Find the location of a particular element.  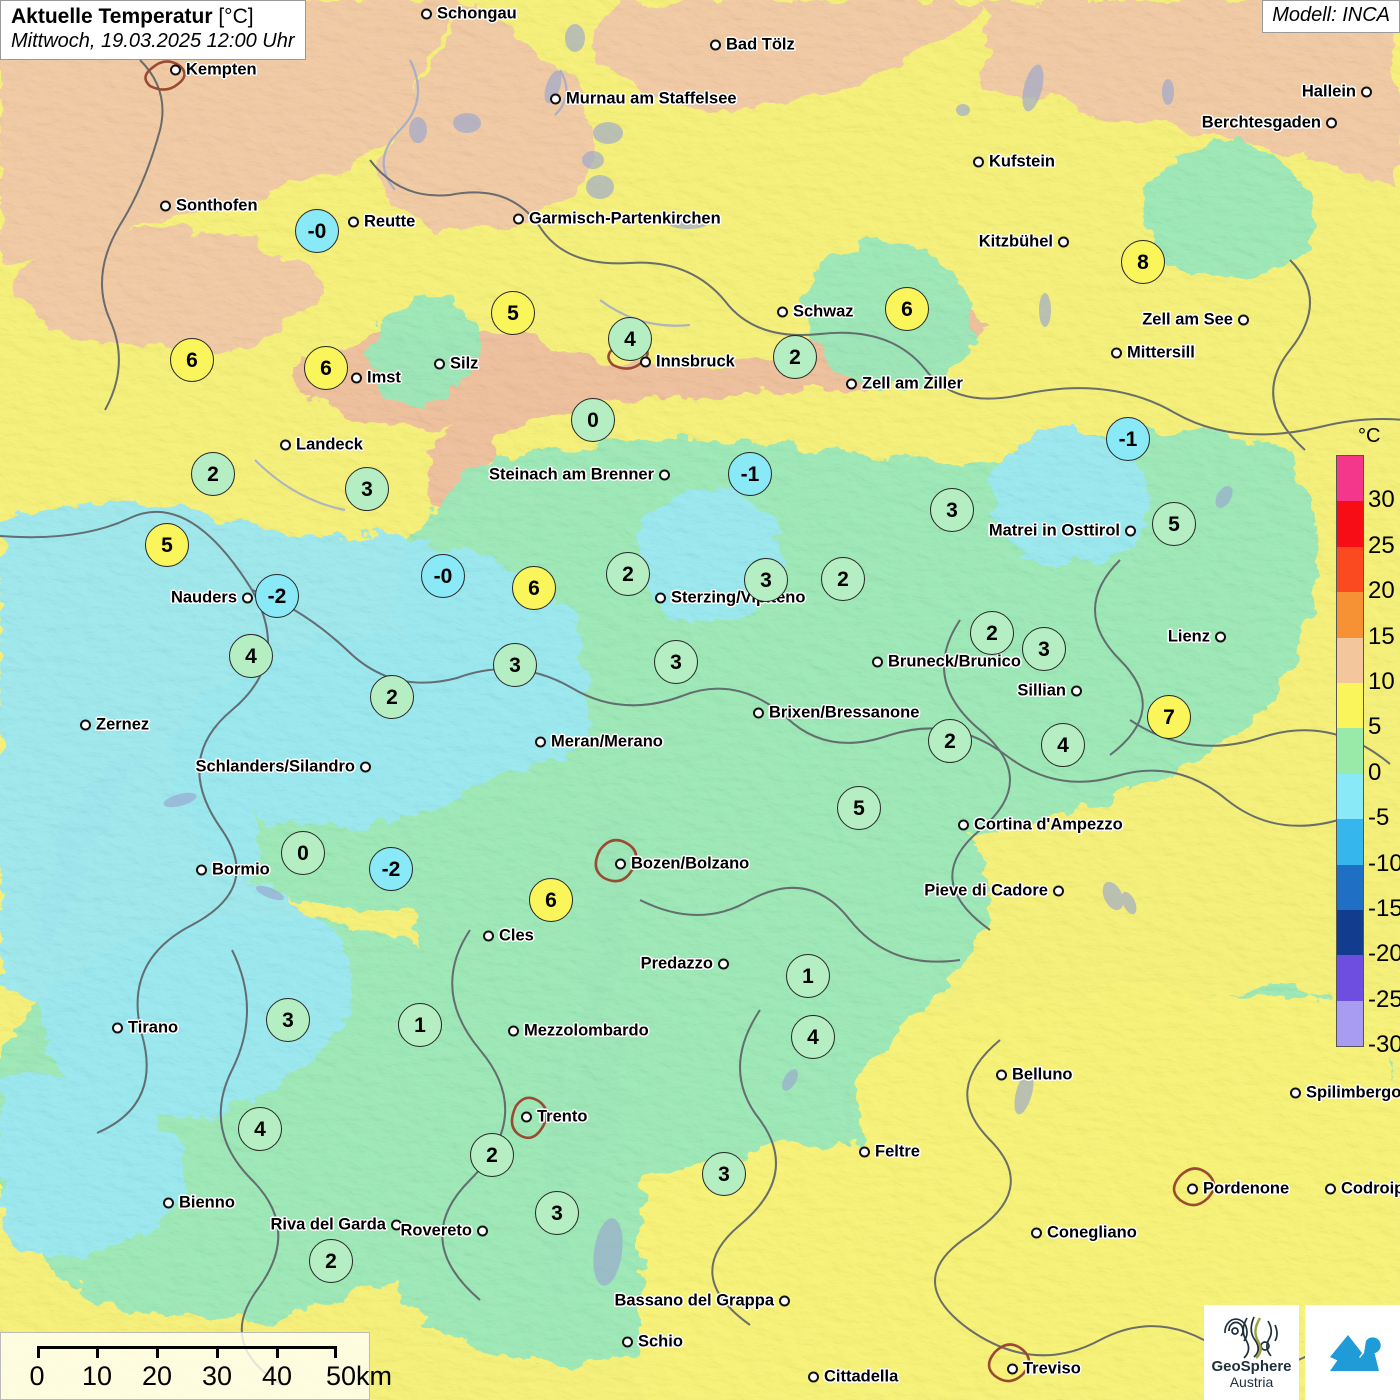

temperature-value: 6 is located at coordinates (326, 368).